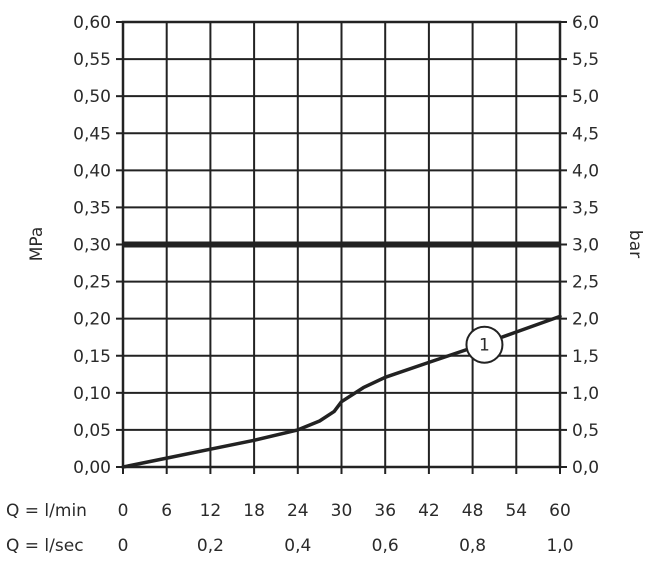 The width and height of the screenshot is (652, 561). What do you see at coordinates (92, 431) in the screenshot?
I see `y-tick-label-left: 0,05` at bounding box center [92, 431].